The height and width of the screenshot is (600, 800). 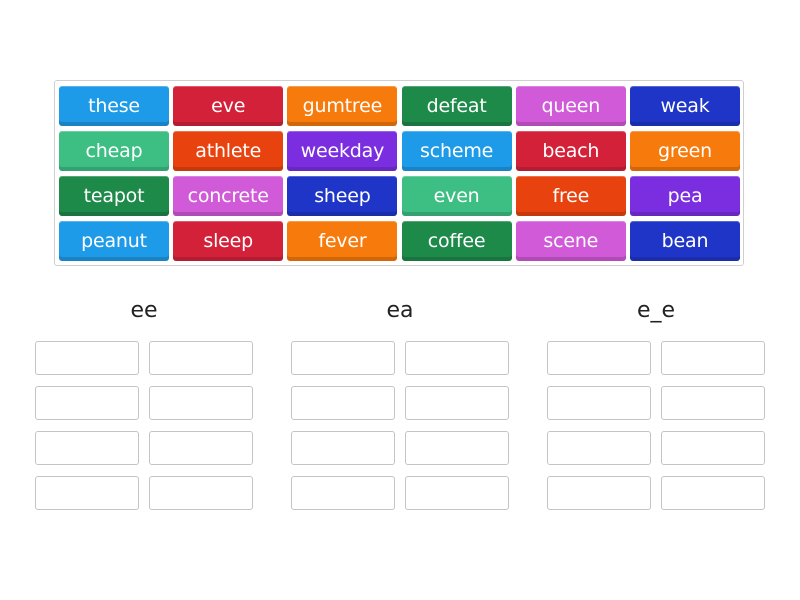 I want to click on word-tile: teapot, so click(x=114, y=196).